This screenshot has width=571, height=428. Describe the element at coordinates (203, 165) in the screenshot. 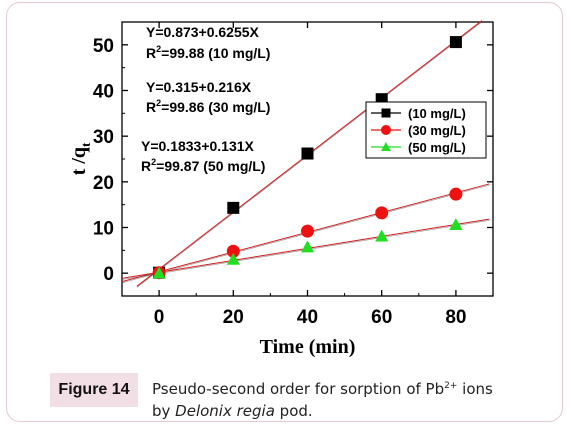

I see `fit-r-squared: R2=99.87 (50 mg/L)` at that location.